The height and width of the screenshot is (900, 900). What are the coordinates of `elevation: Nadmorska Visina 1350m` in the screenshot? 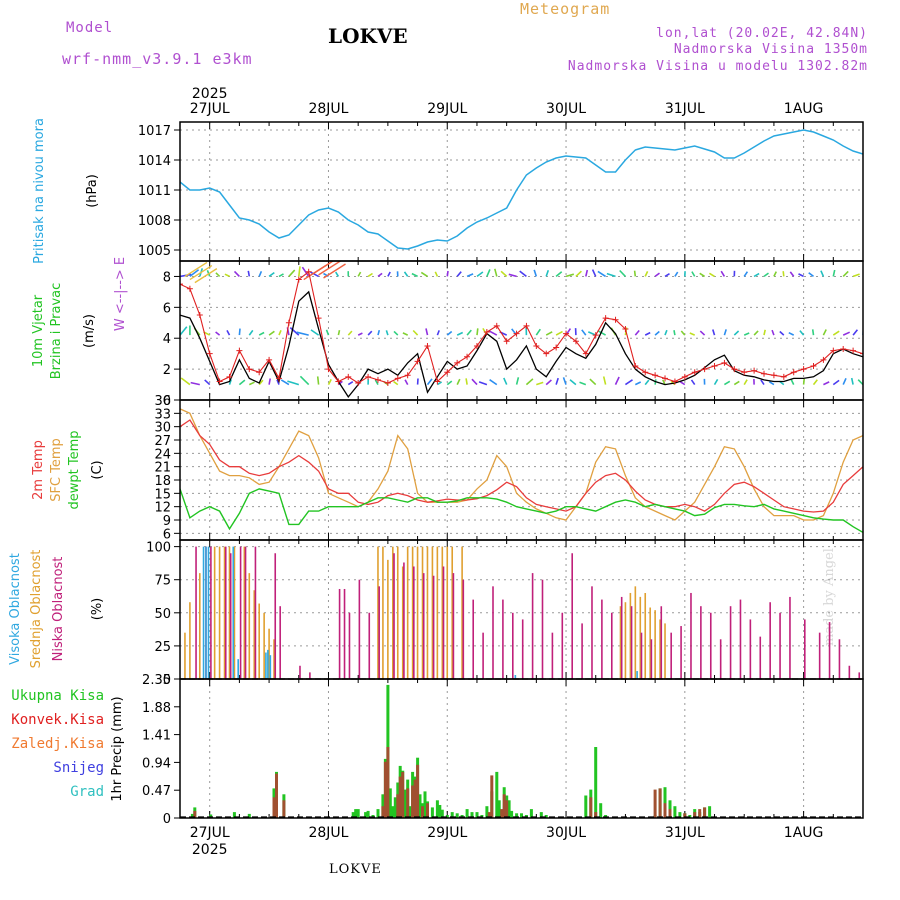 It's located at (770, 49).